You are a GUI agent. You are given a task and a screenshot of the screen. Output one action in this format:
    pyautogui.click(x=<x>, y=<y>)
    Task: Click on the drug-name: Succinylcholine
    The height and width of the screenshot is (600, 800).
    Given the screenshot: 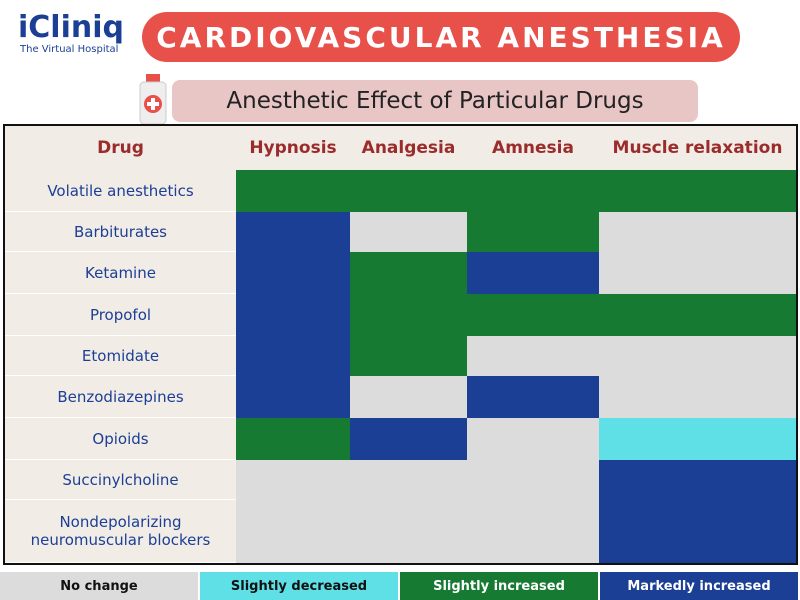 What is the action you would take?
    pyautogui.click(x=120, y=480)
    